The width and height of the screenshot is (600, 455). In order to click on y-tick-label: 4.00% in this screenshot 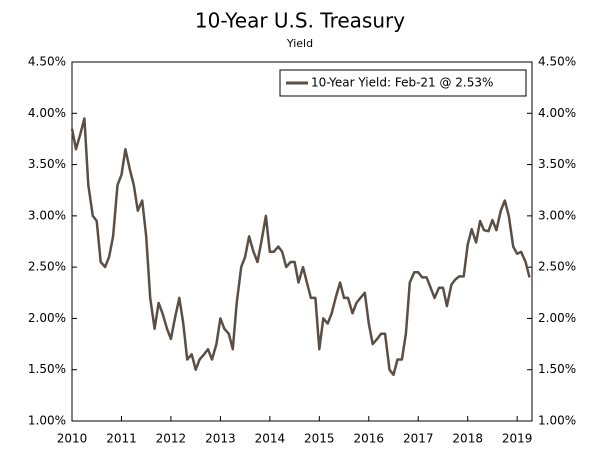, I will do `click(47, 113)`.